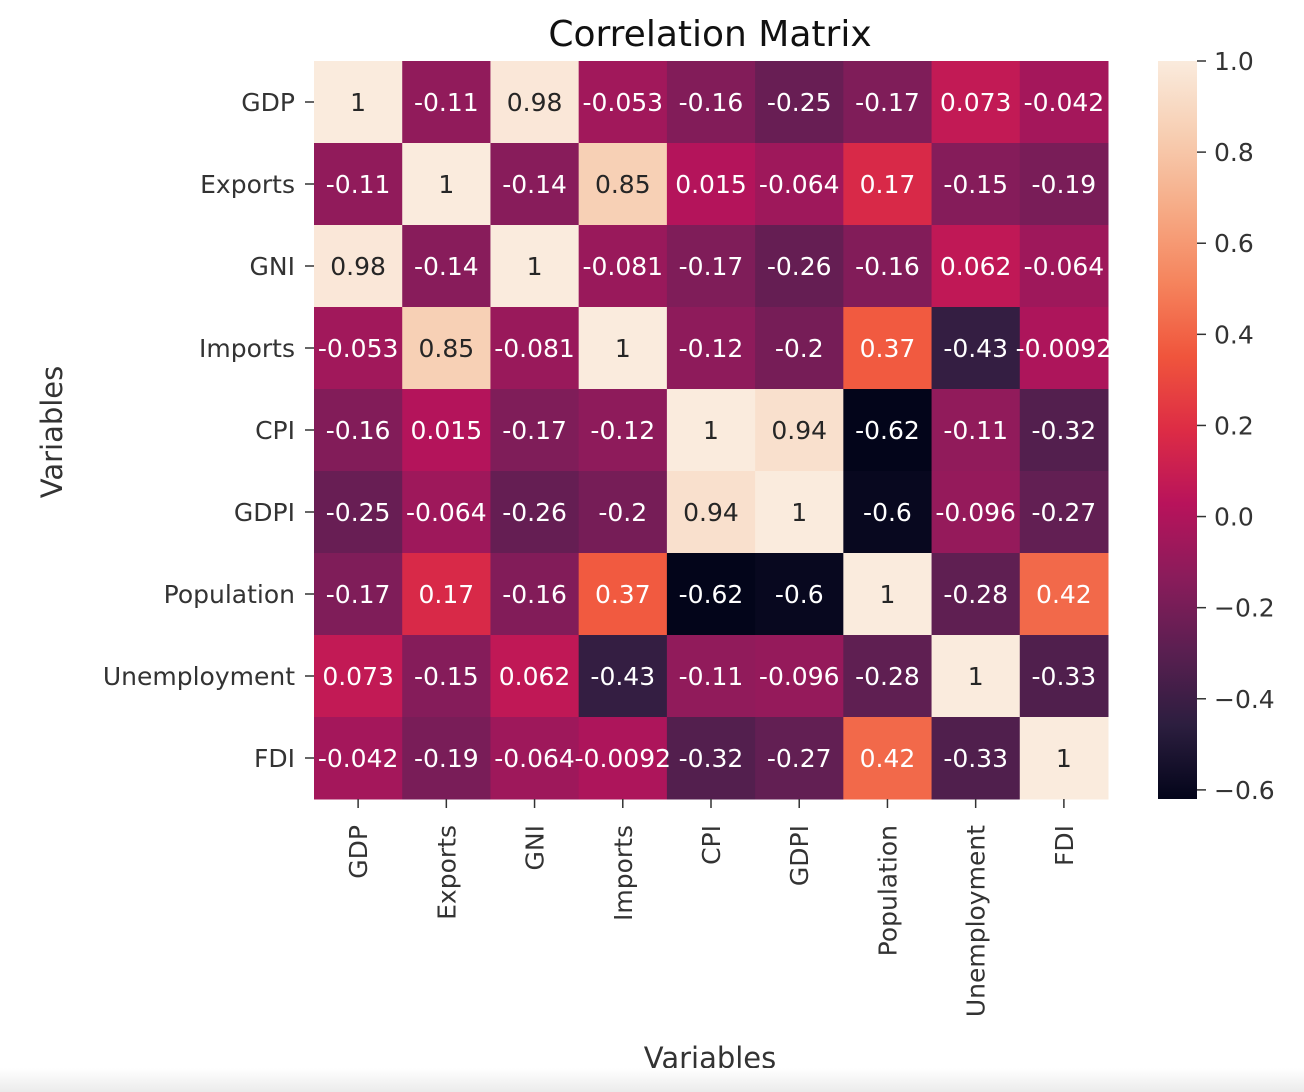 This screenshot has width=1304, height=1092. I want to click on cell-label: -0.32, so click(711, 758).